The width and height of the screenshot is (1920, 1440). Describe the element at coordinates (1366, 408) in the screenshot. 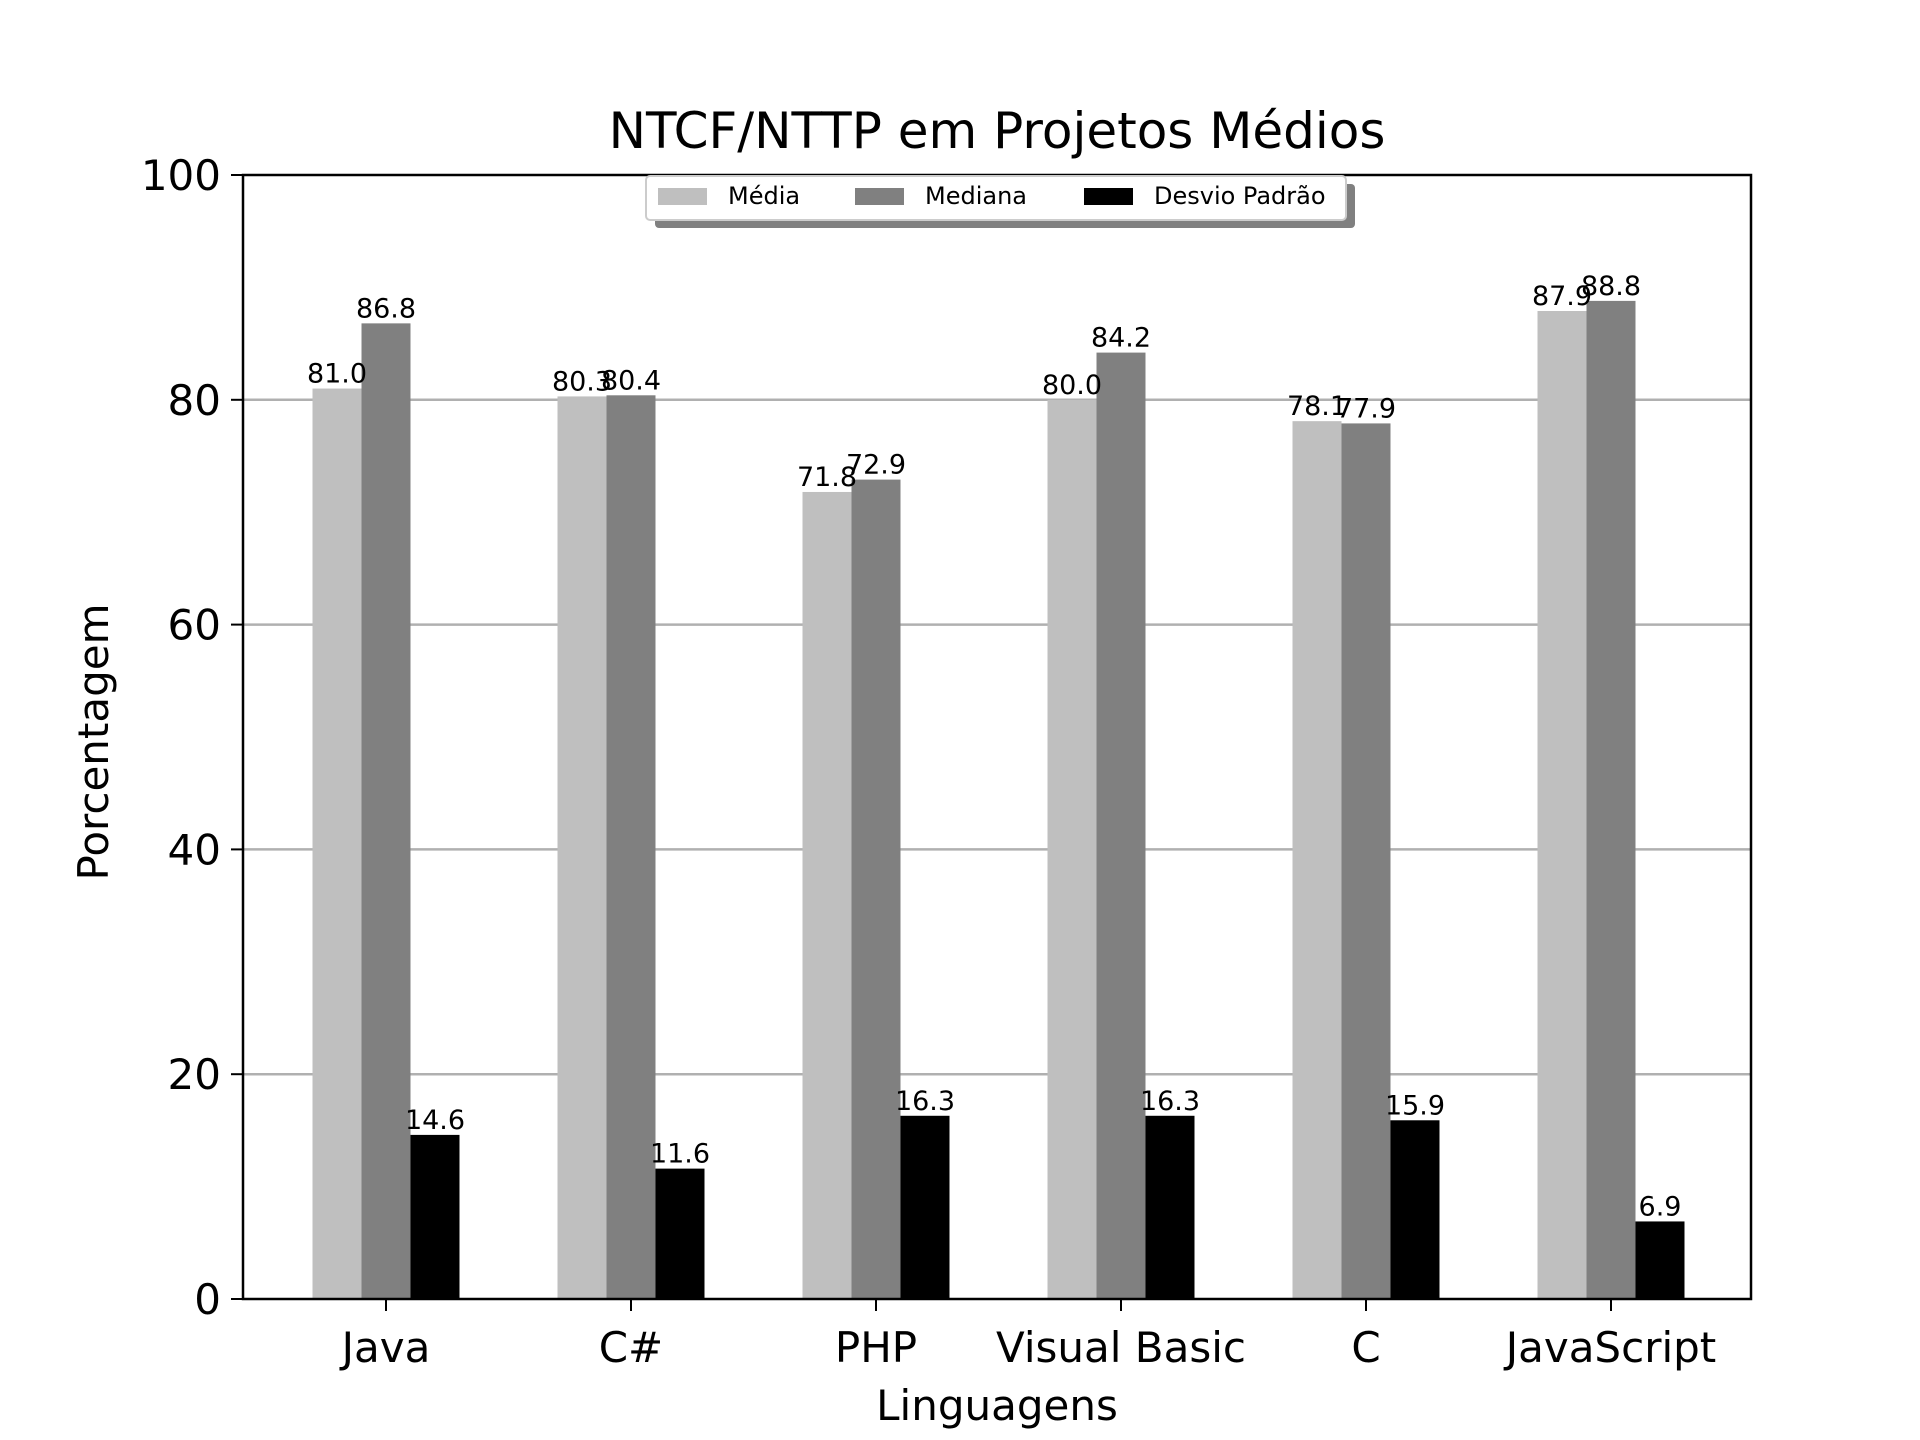

I see `bar-value-label: 77.9` at that location.